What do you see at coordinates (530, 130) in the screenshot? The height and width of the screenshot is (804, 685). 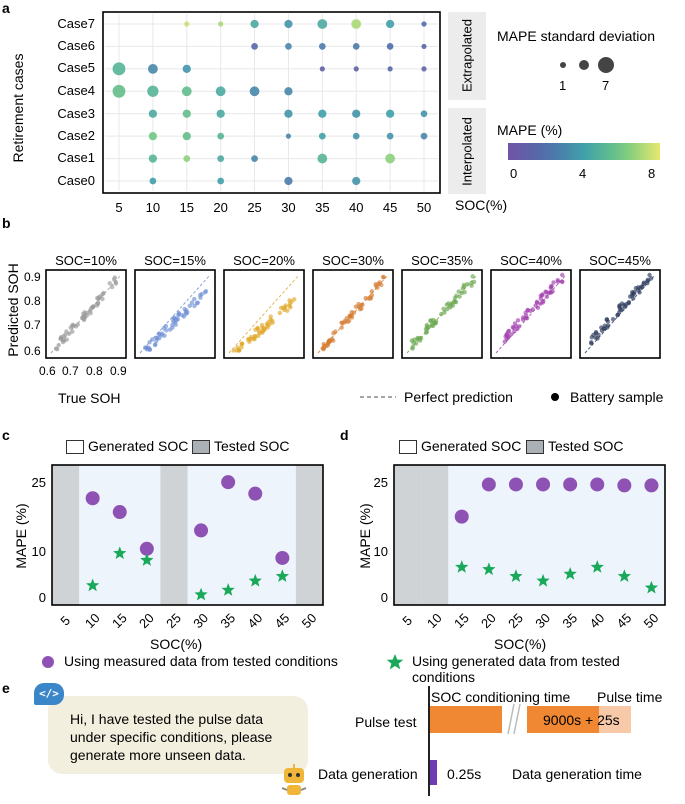 I see `color-legend-title: MAPE (%)` at bounding box center [530, 130].